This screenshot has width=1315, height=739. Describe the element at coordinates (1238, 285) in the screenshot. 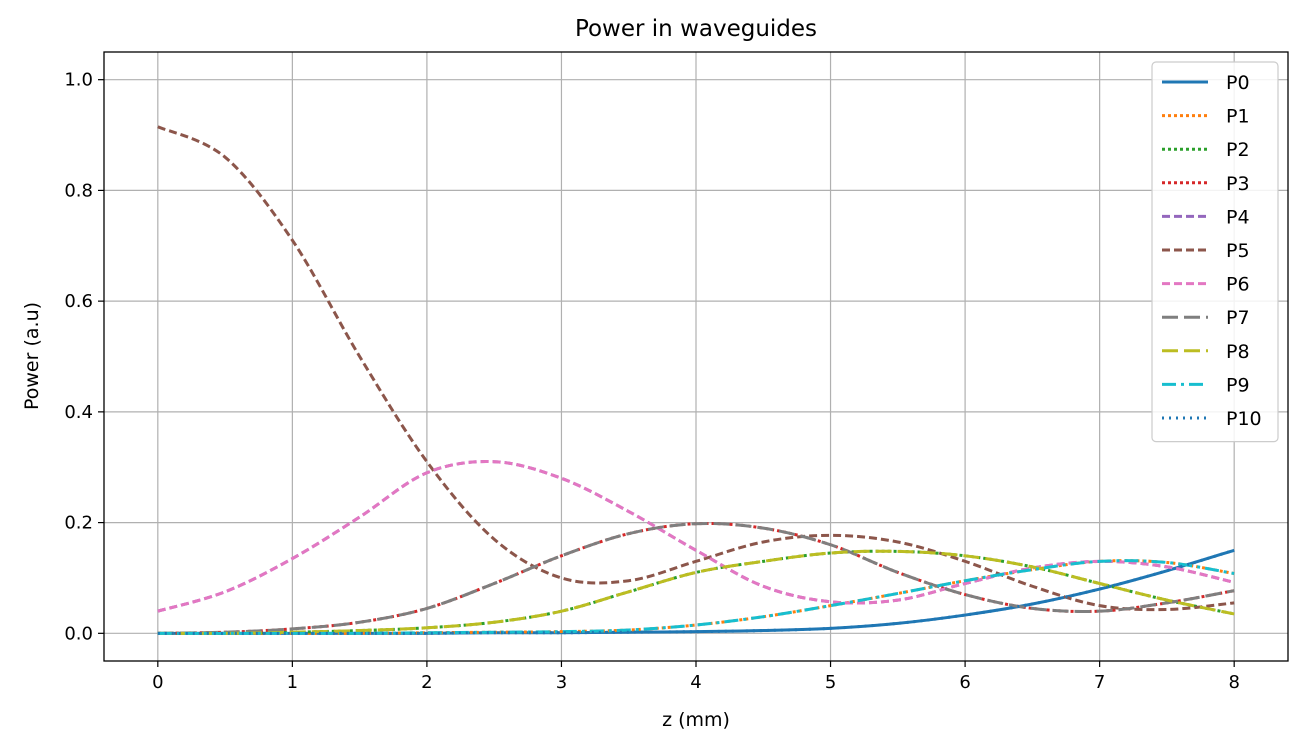

I see `legend-label-p6: P6` at that location.